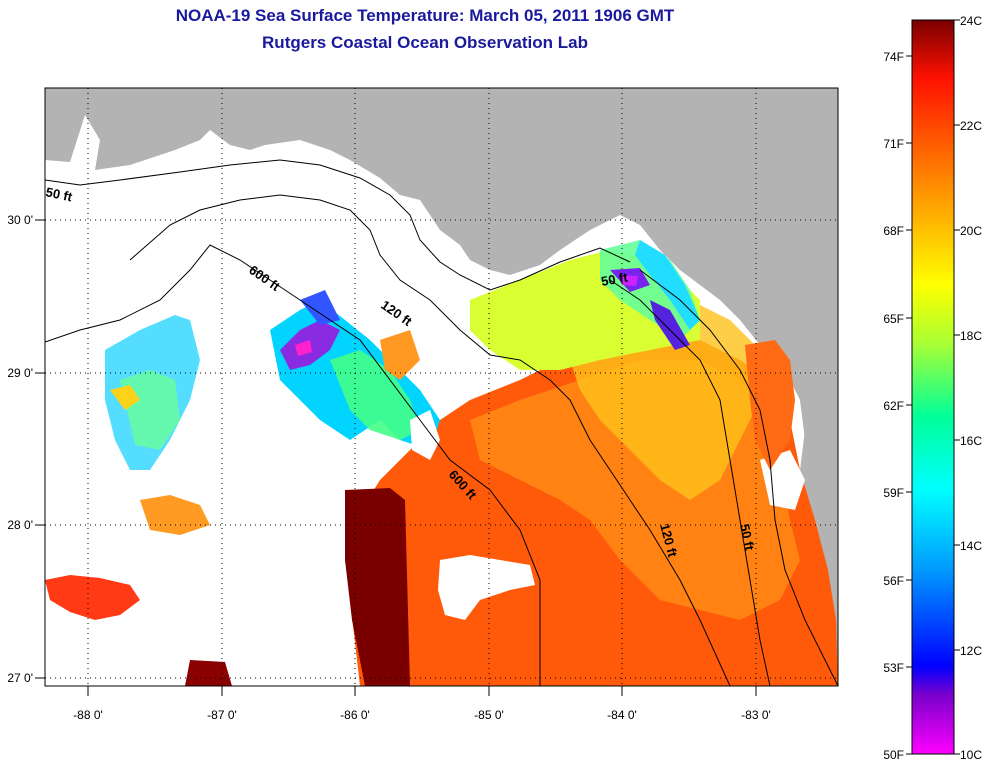 This screenshot has height=770, width=992. Describe the element at coordinates (20, 678) in the screenshot. I see `lat-label: 27 0'` at that location.